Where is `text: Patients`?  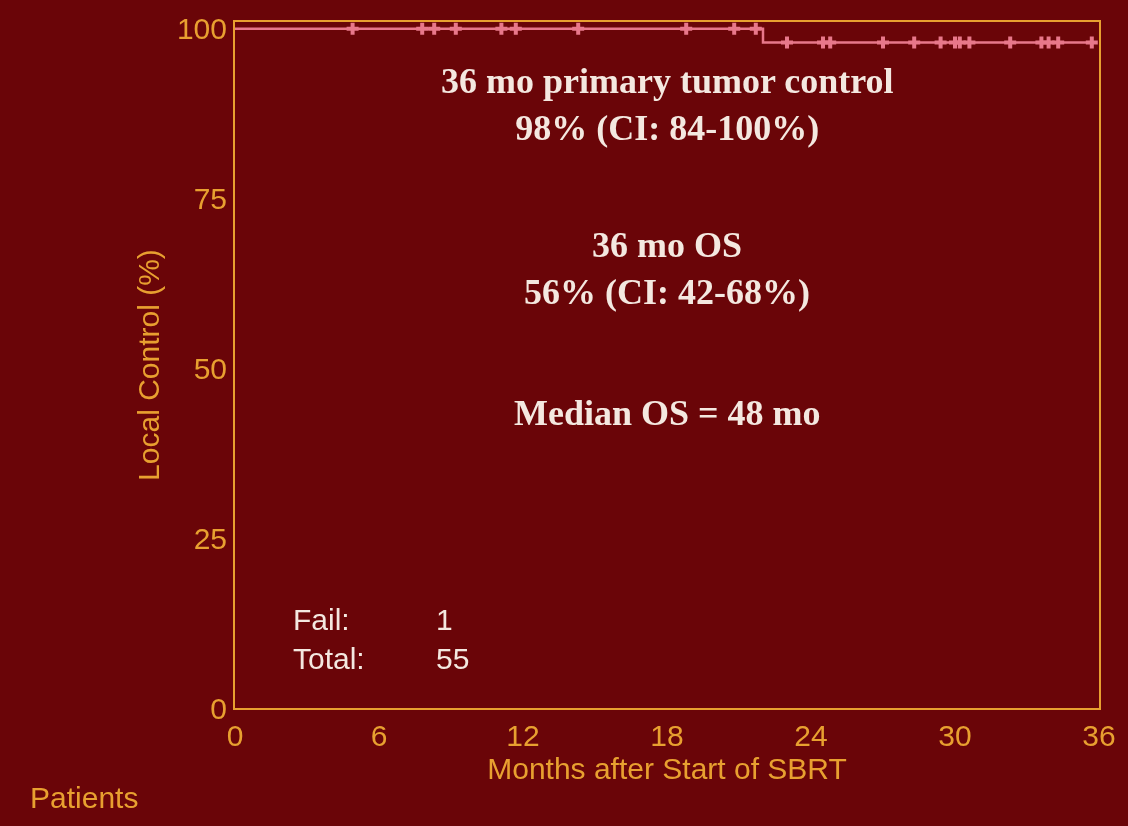 text: Patients is located at coordinates (84, 797).